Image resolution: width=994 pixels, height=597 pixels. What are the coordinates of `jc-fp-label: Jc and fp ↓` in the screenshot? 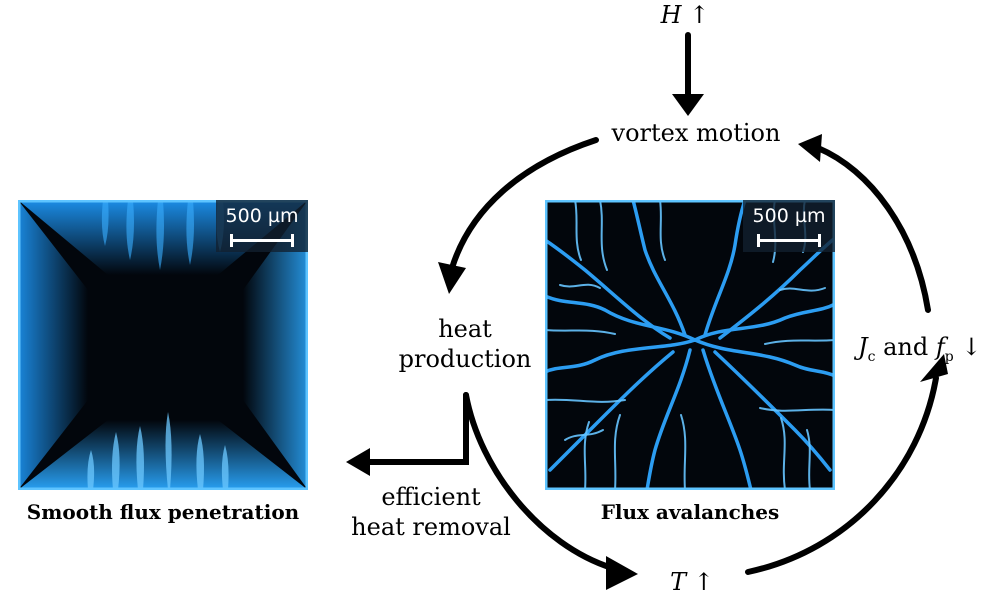 It's located at (925, 352).